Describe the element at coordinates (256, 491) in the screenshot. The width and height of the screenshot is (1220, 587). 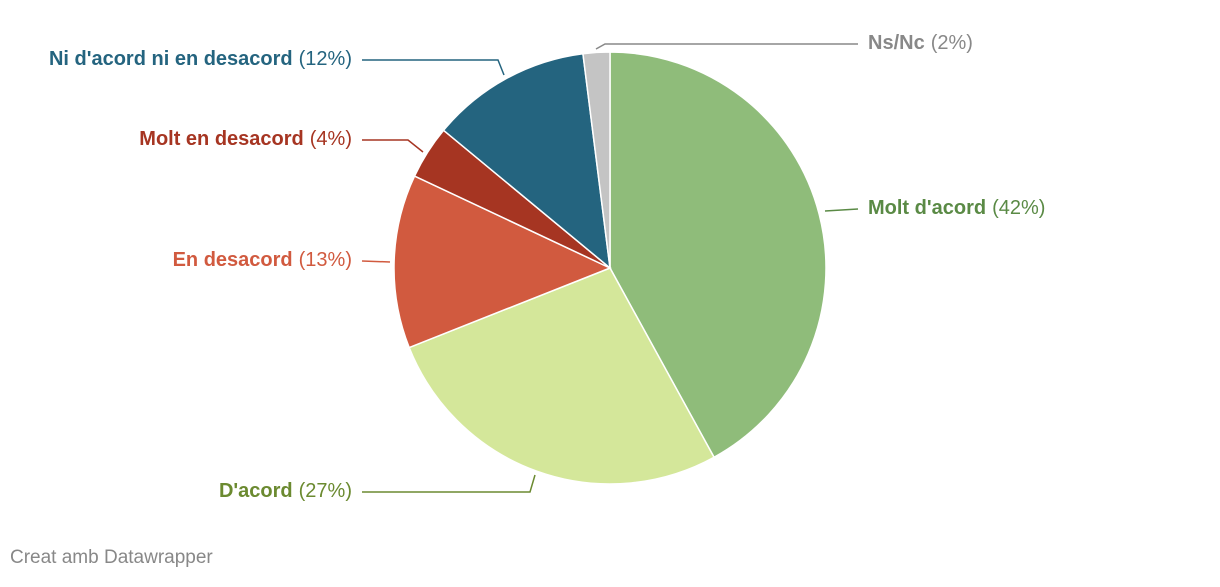
I see `category-label: D'acord` at that location.